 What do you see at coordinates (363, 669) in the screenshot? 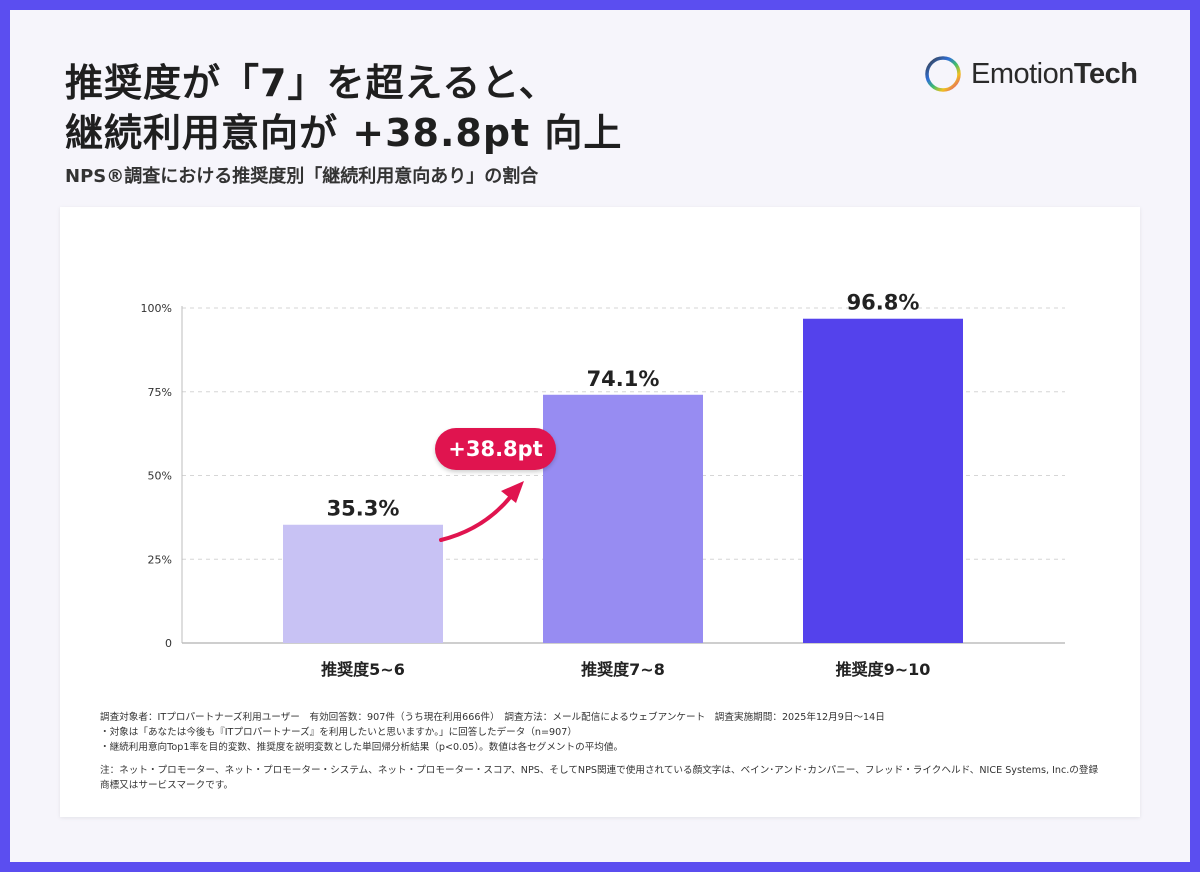
I see `x-category-label: 推奨度5~6` at bounding box center [363, 669].